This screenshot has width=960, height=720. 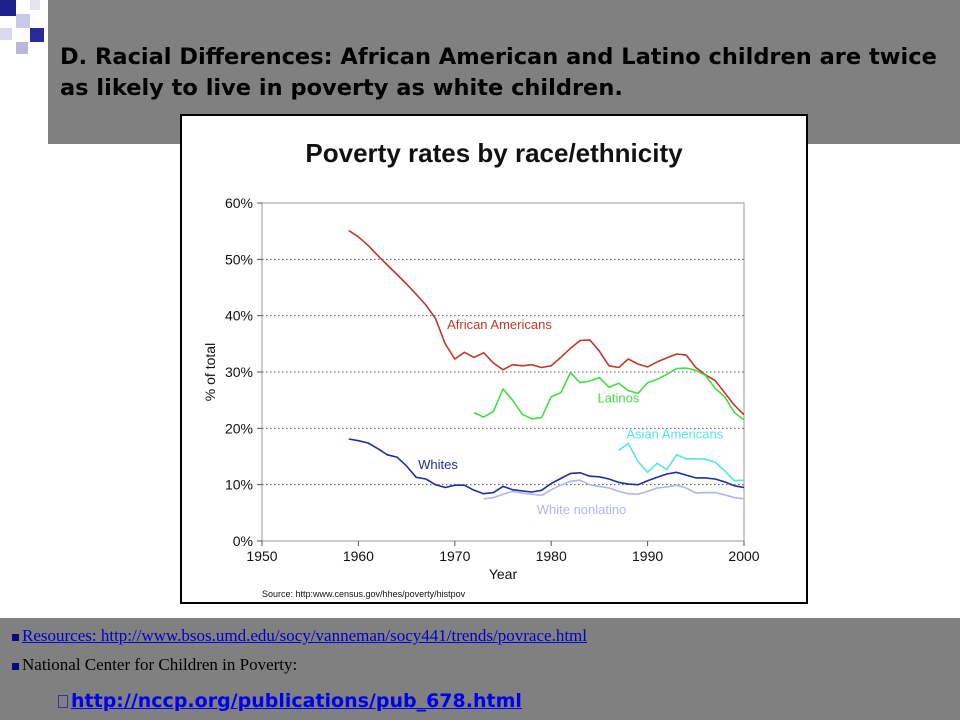 What do you see at coordinates (210, 372) in the screenshot?
I see `y-axis-label: % of total` at bounding box center [210, 372].